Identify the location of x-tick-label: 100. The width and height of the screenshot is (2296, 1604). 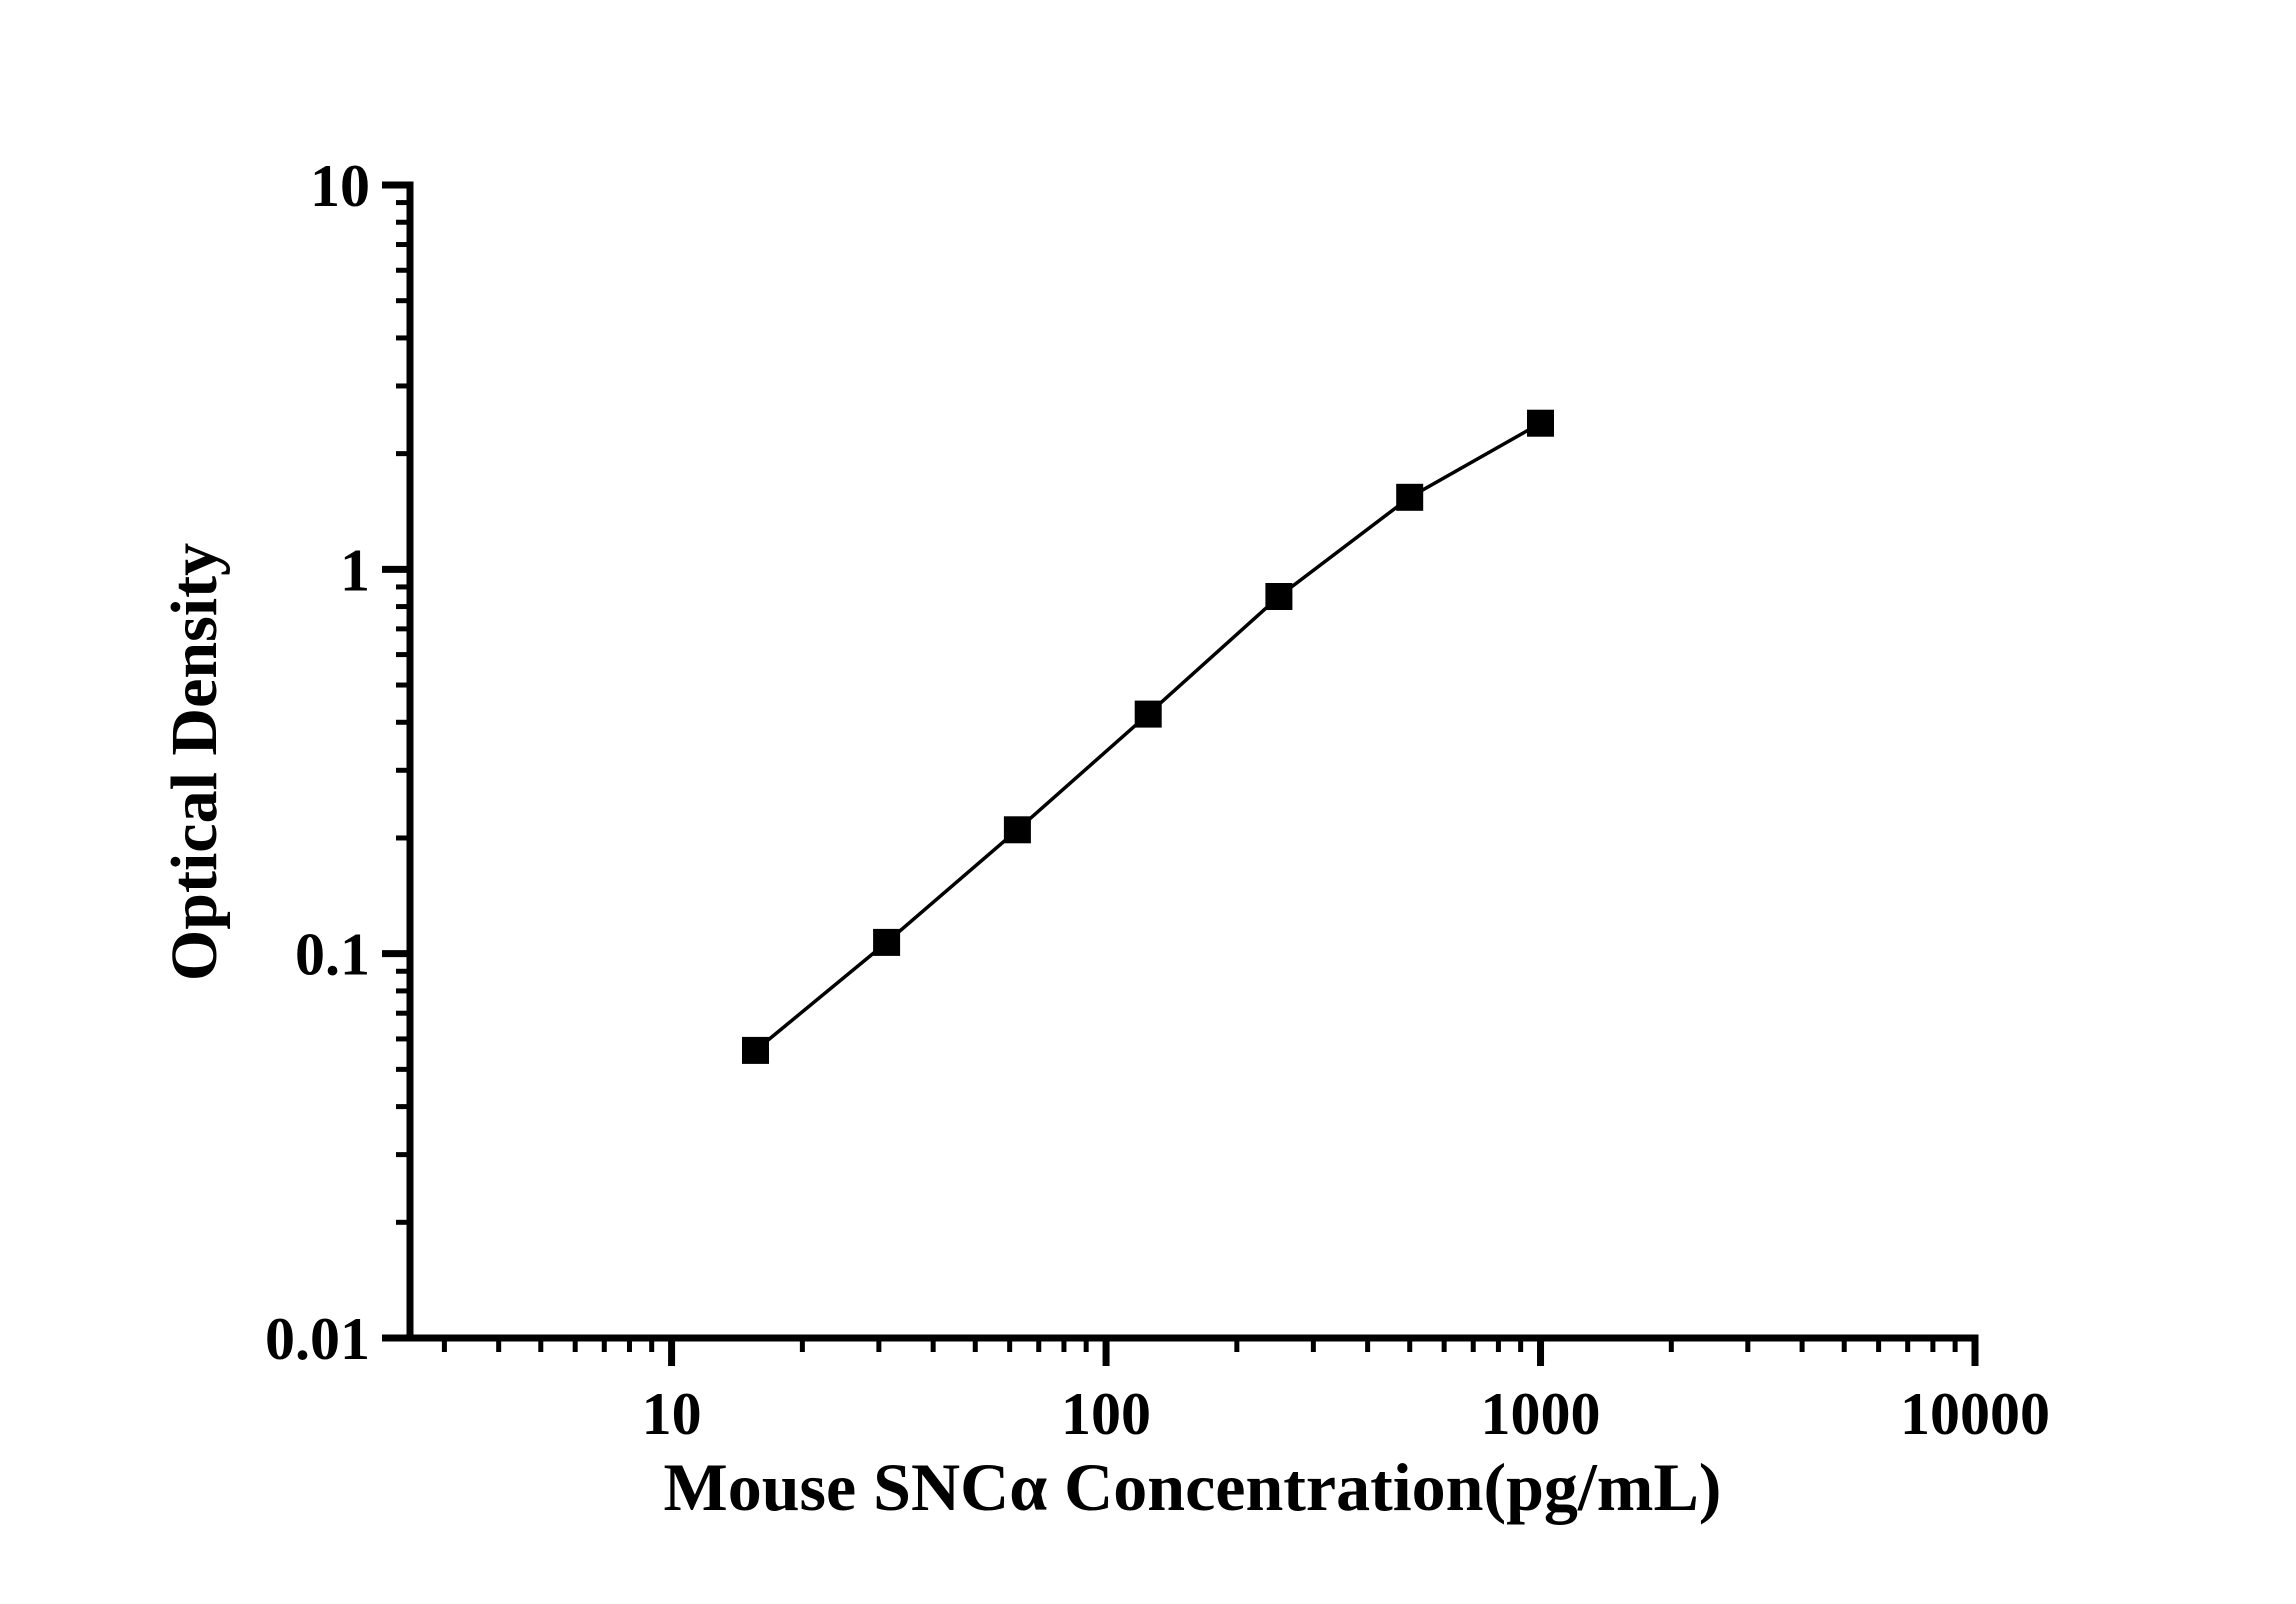
(1106, 1414).